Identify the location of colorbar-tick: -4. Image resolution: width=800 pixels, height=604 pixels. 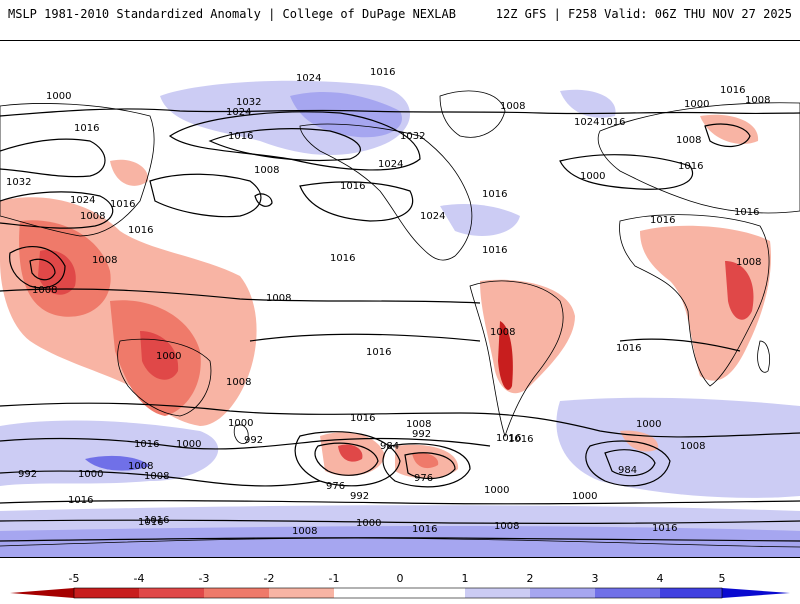
(139, 578).